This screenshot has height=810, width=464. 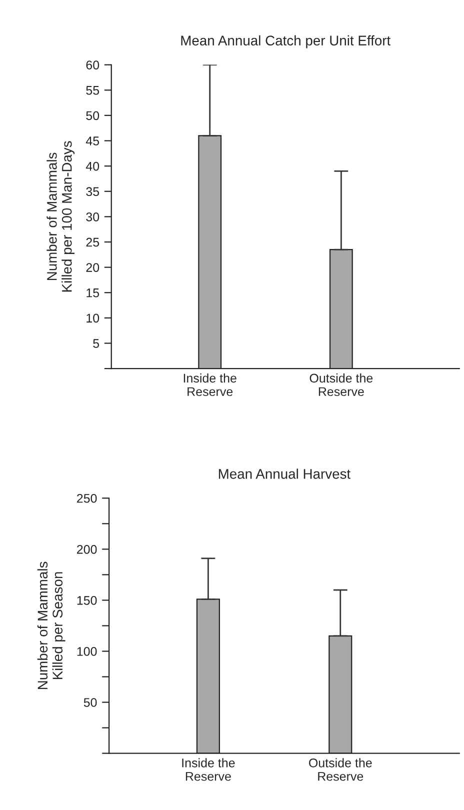 I want to click on y-tick-label: 20, so click(x=93, y=267).